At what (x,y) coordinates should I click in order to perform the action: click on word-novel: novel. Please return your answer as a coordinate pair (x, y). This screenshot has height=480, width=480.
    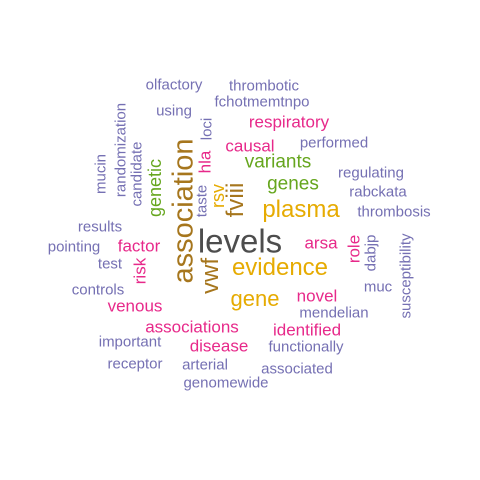
    Looking at the image, I should click on (317, 296).